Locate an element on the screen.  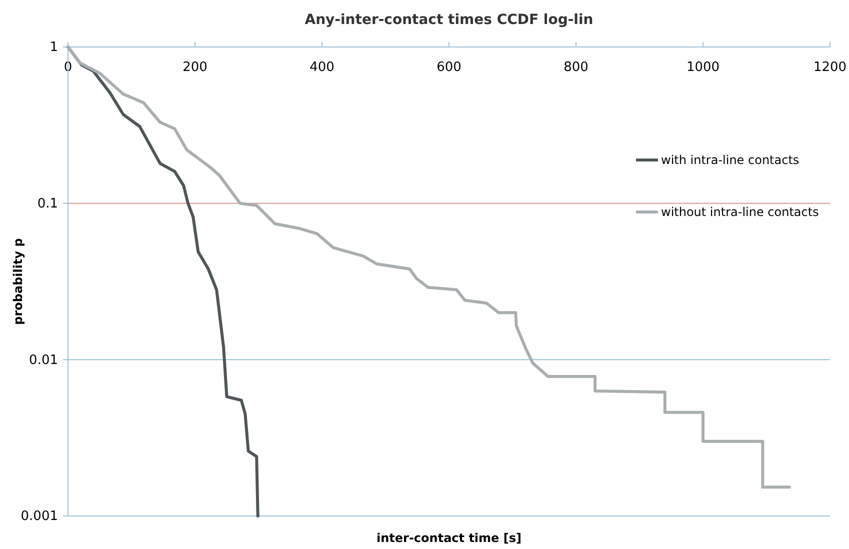
x-tick-label: 600 is located at coordinates (449, 68).